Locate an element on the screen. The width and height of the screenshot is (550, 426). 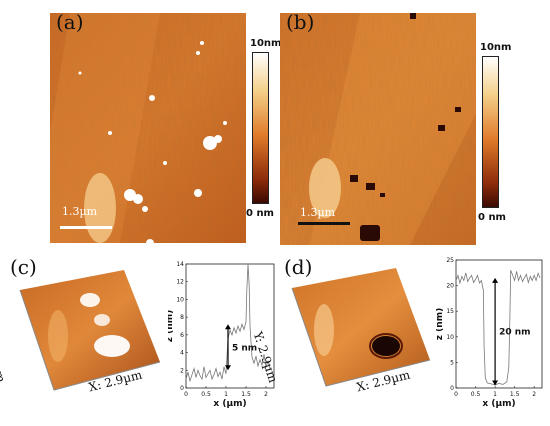
colorbar-max-b: 10nm is located at coordinates (496, 47).